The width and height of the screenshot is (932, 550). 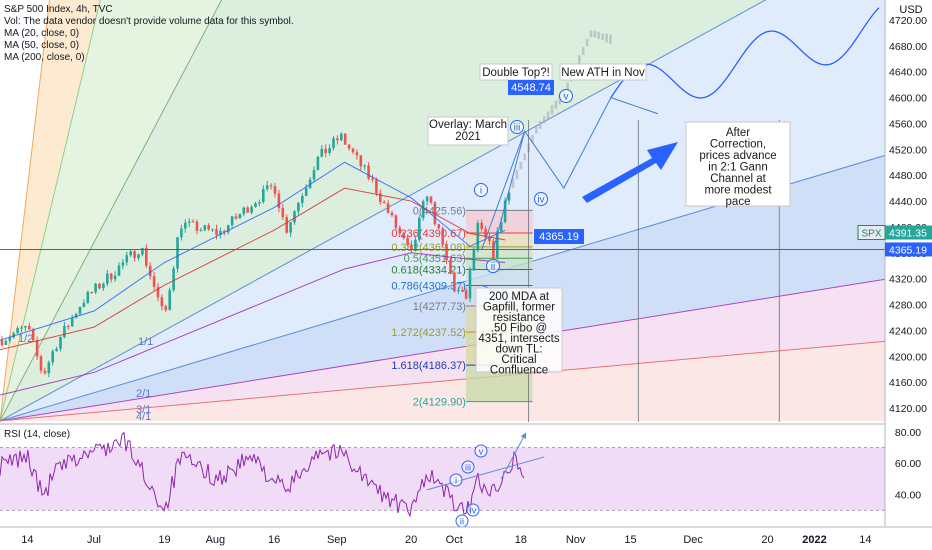 What do you see at coordinates (908, 150) in the screenshot?
I see `price-tick-label: 4520.00` at bounding box center [908, 150].